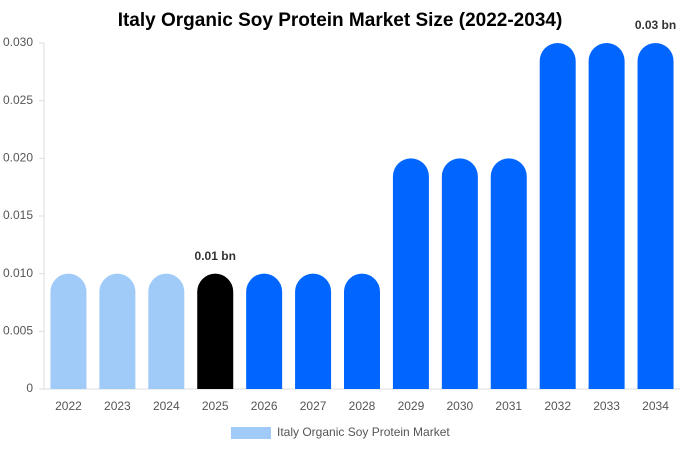  I want to click on y-tick-label: 0.025, so click(18, 100).